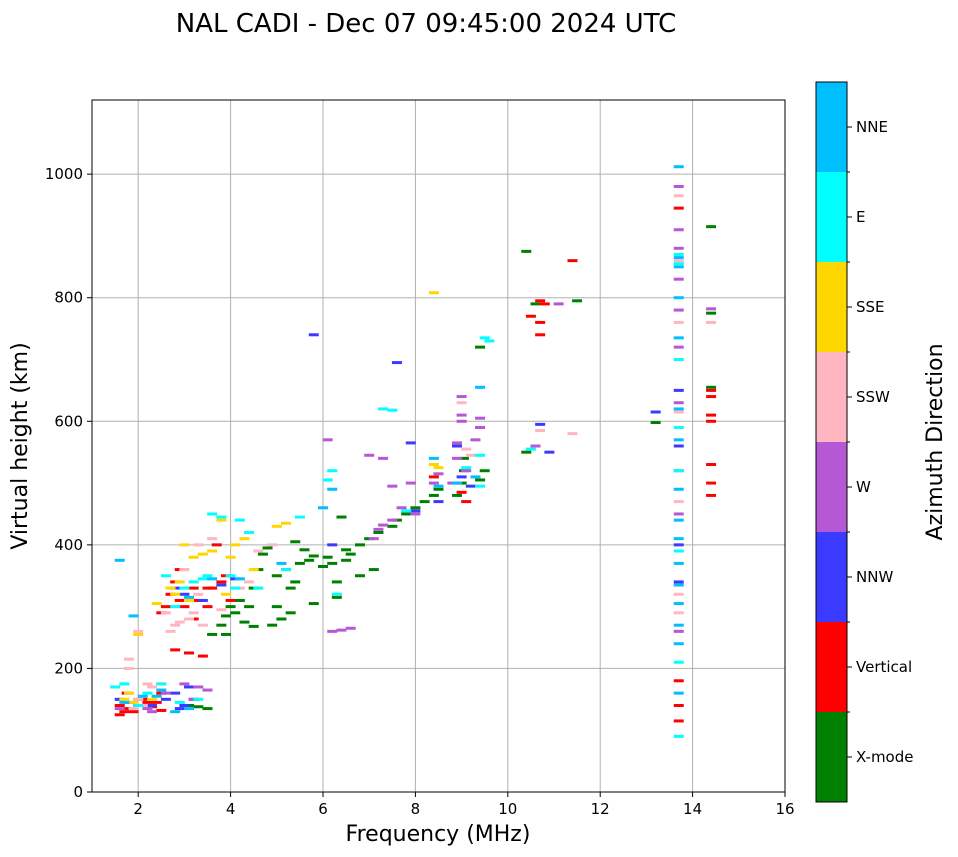 This screenshot has height=857, width=958. What do you see at coordinates (935, 441) in the screenshot?
I see `colorbar-label: Azimuth Direction` at bounding box center [935, 441].